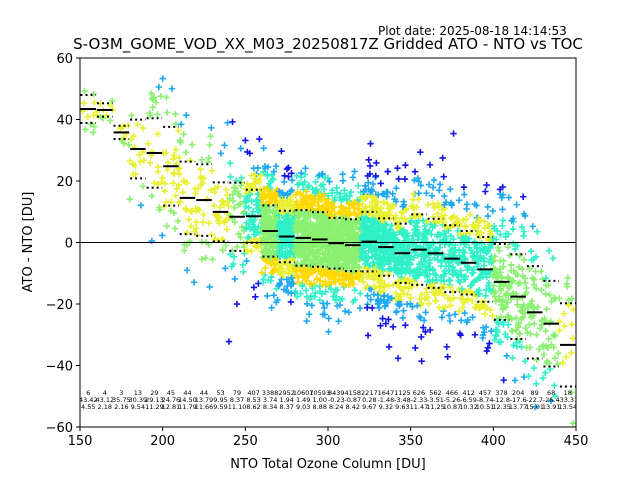 This screenshot has height=480, width=640. I want to click on bin-stat-label: -0.23, so click(336, 400).